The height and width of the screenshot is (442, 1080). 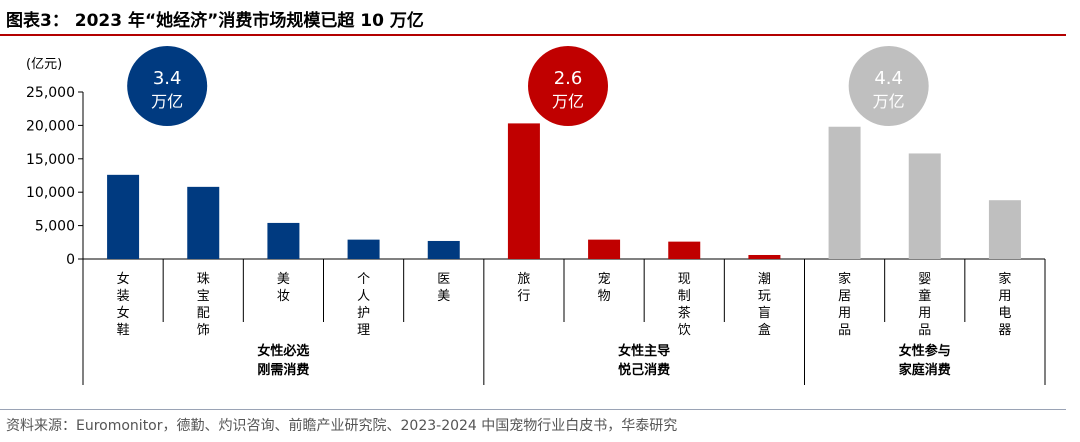 I want to click on category-label: 潮玩盲盒, so click(x=764, y=305).